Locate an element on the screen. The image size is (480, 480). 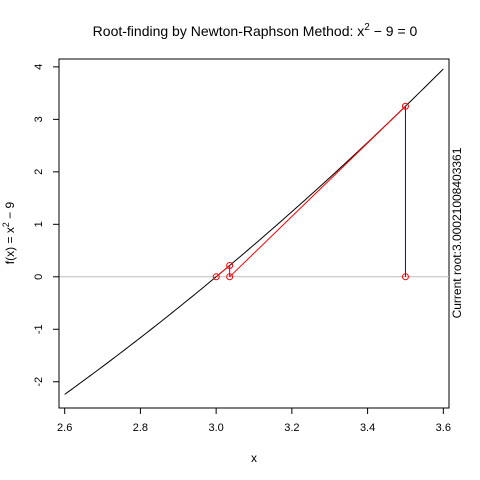
y-tick-label: -1 is located at coordinates (39, 329).